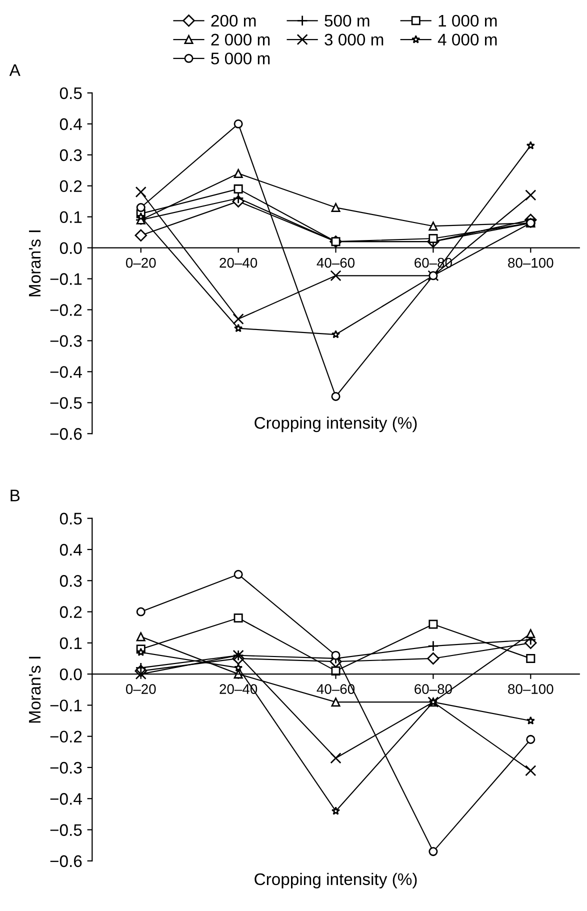  What do you see at coordinates (240, 58) in the screenshot?
I see `legend-label: 5 000 m` at bounding box center [240, 58].